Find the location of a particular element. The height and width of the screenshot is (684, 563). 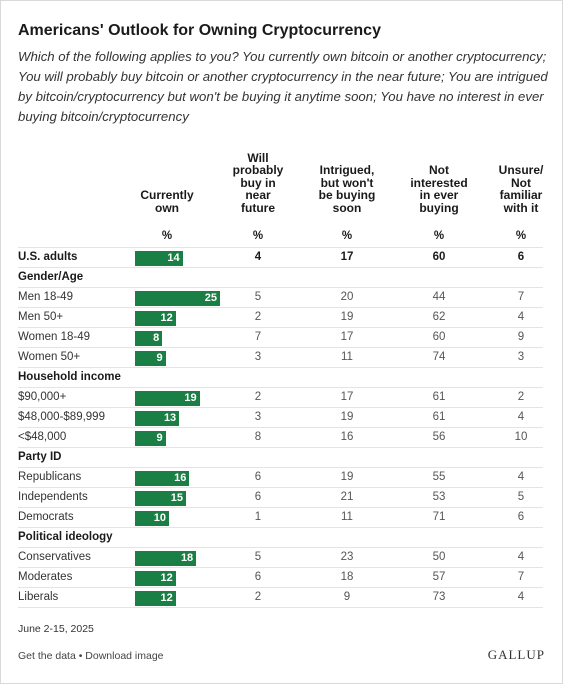

bar-value-label: 15 is located at coordinates (176, 498).